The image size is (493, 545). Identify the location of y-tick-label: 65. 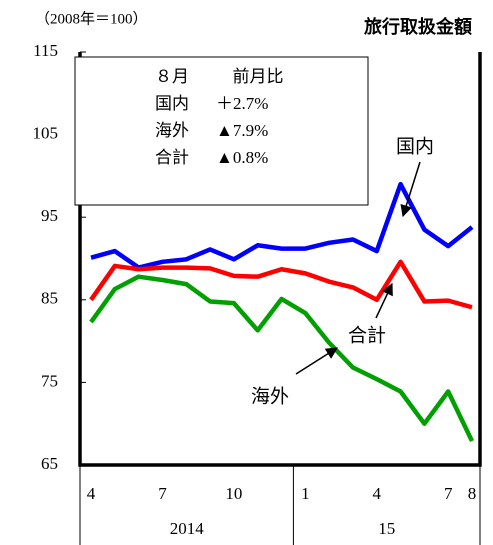
(49, 463).